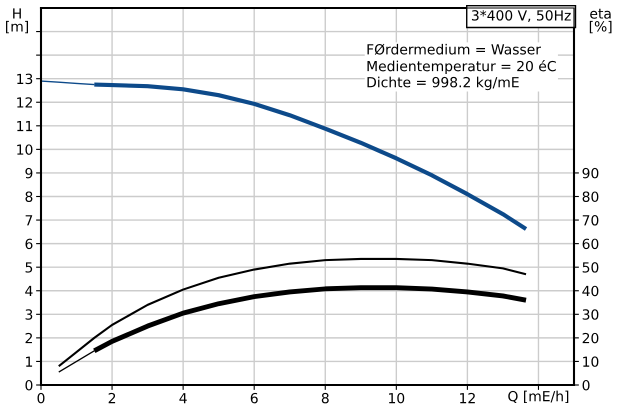 This screenshot has height=410, width=631. I want to click on y-tick-label: 7, so click(29, 220).